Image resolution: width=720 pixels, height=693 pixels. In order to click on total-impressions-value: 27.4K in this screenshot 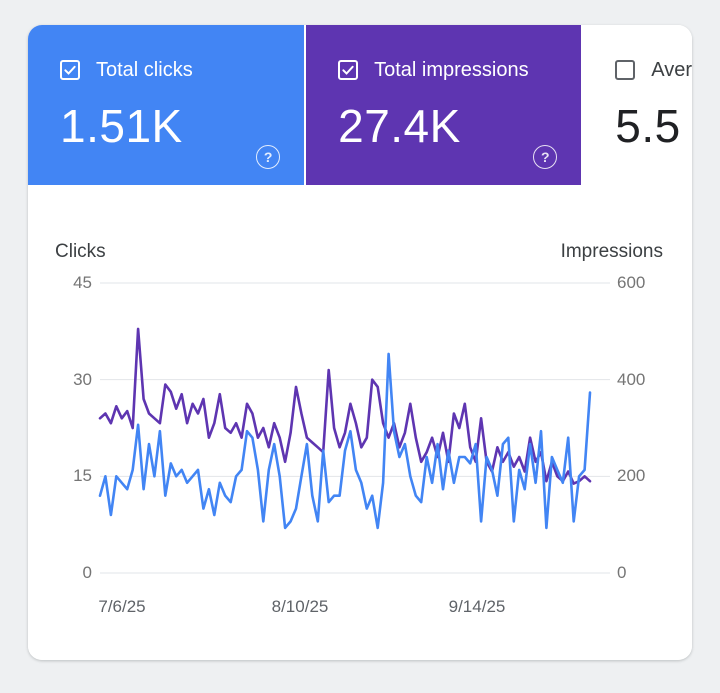, I will do `click(399, 126)`.